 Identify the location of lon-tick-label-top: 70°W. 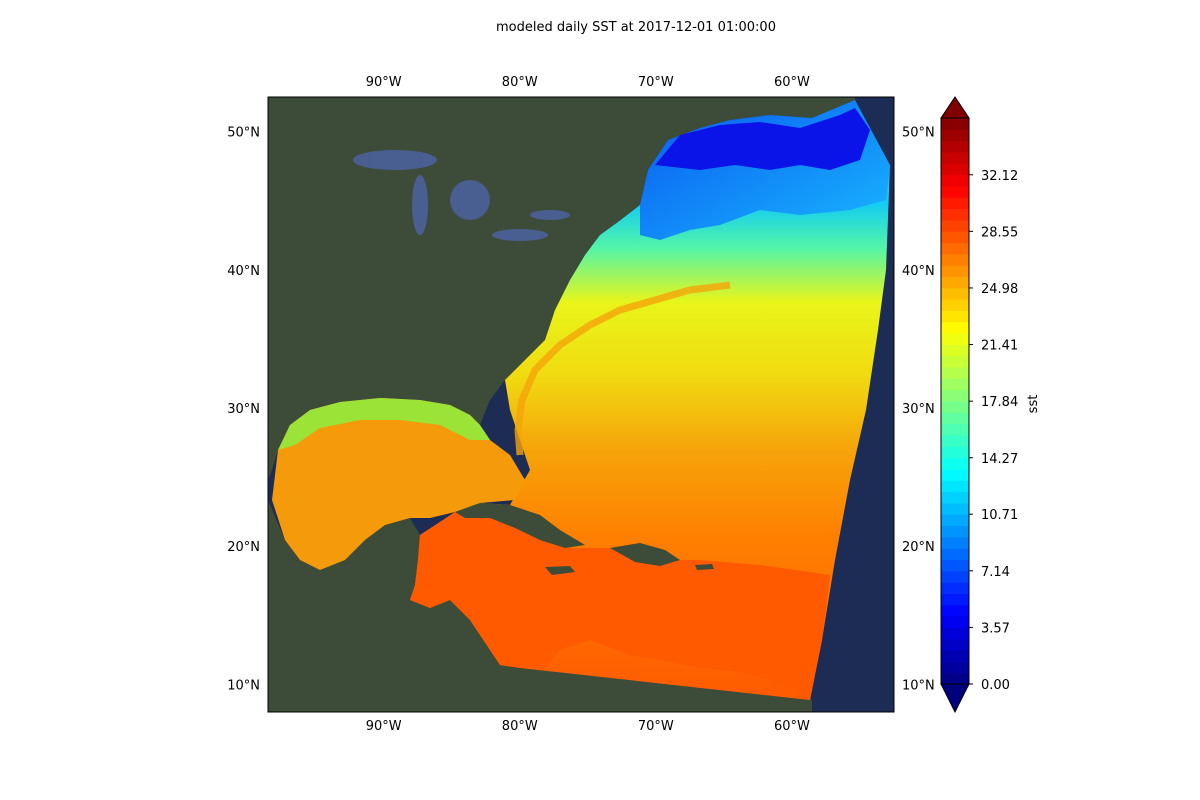
(656, 82).